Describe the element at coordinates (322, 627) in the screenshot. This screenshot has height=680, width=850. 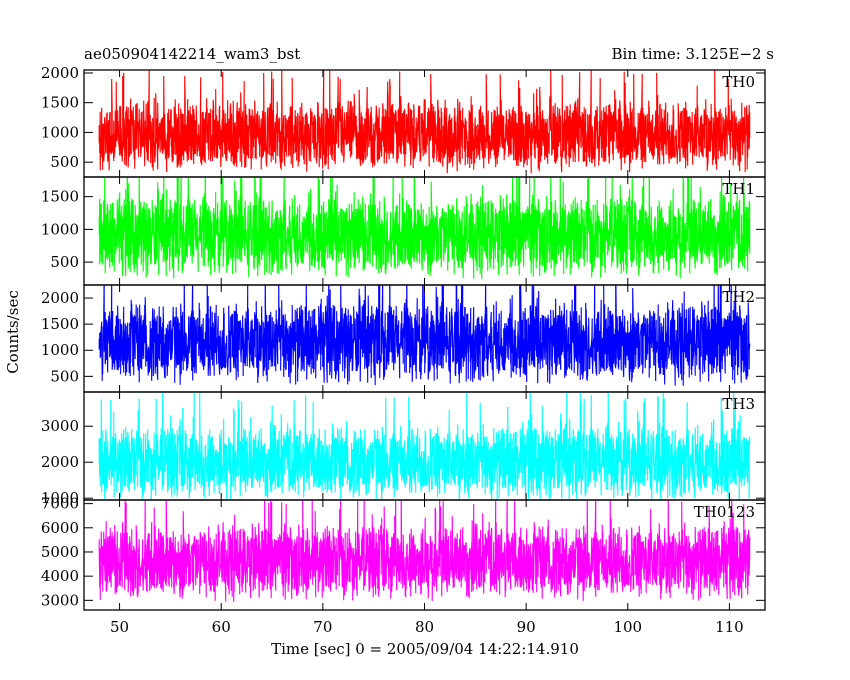
I see `x-tick-label: 70` at that location.